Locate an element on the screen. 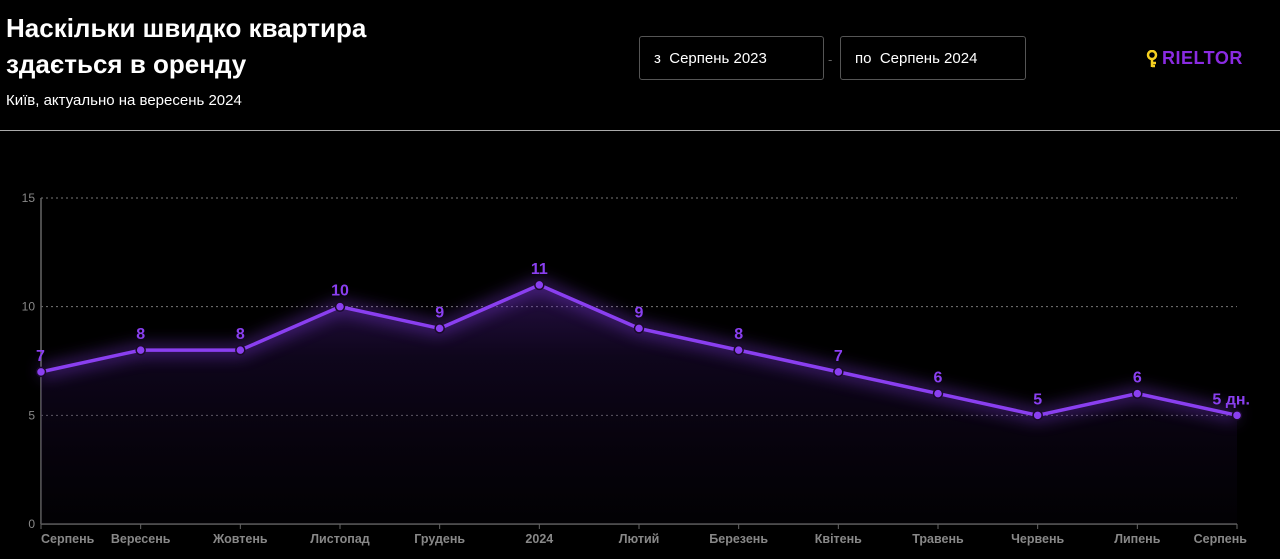 The width and height of the screenshot is (1280, 559). x-tick-label: Березень is located at coordinates (738, 539).